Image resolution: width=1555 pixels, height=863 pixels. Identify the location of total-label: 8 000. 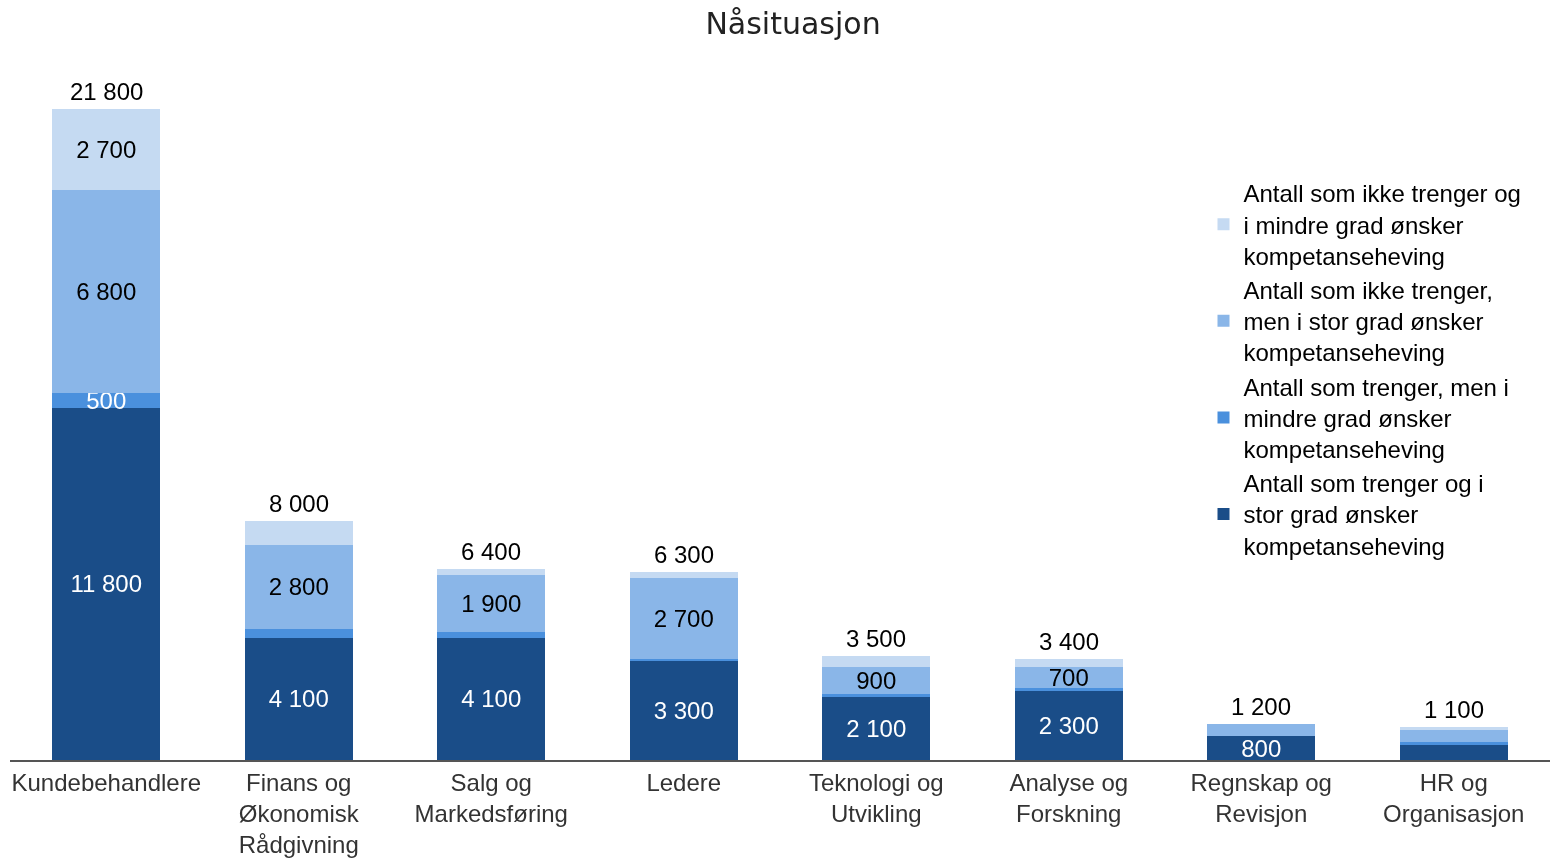
(299, 503).